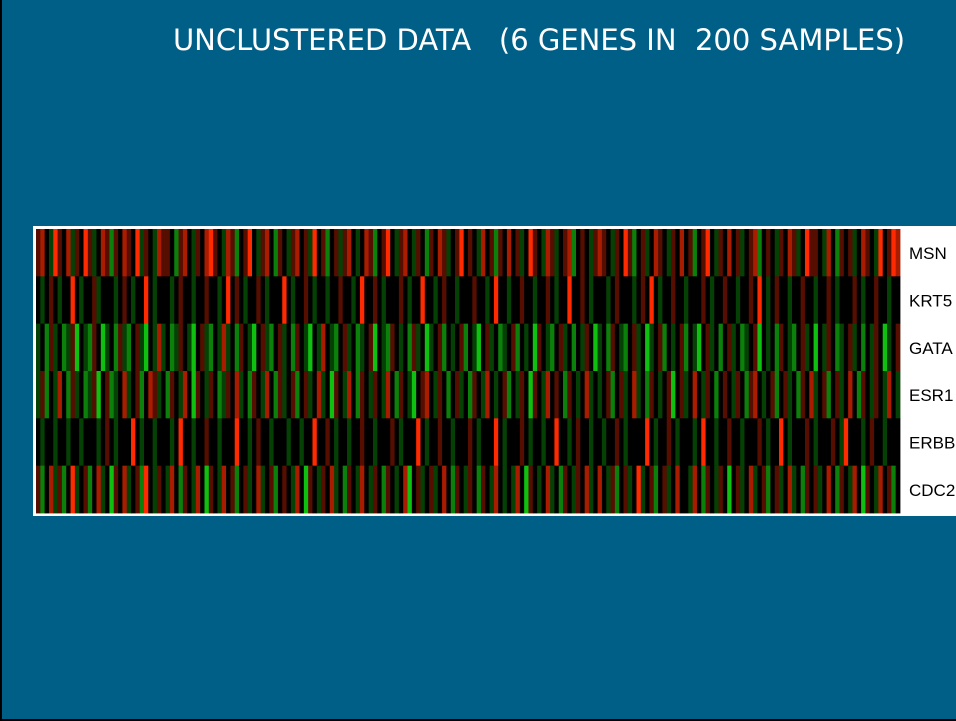  Describe the element at coordinates (930, 300) in the screenshot. I see `row-label: KRT5` at that location.